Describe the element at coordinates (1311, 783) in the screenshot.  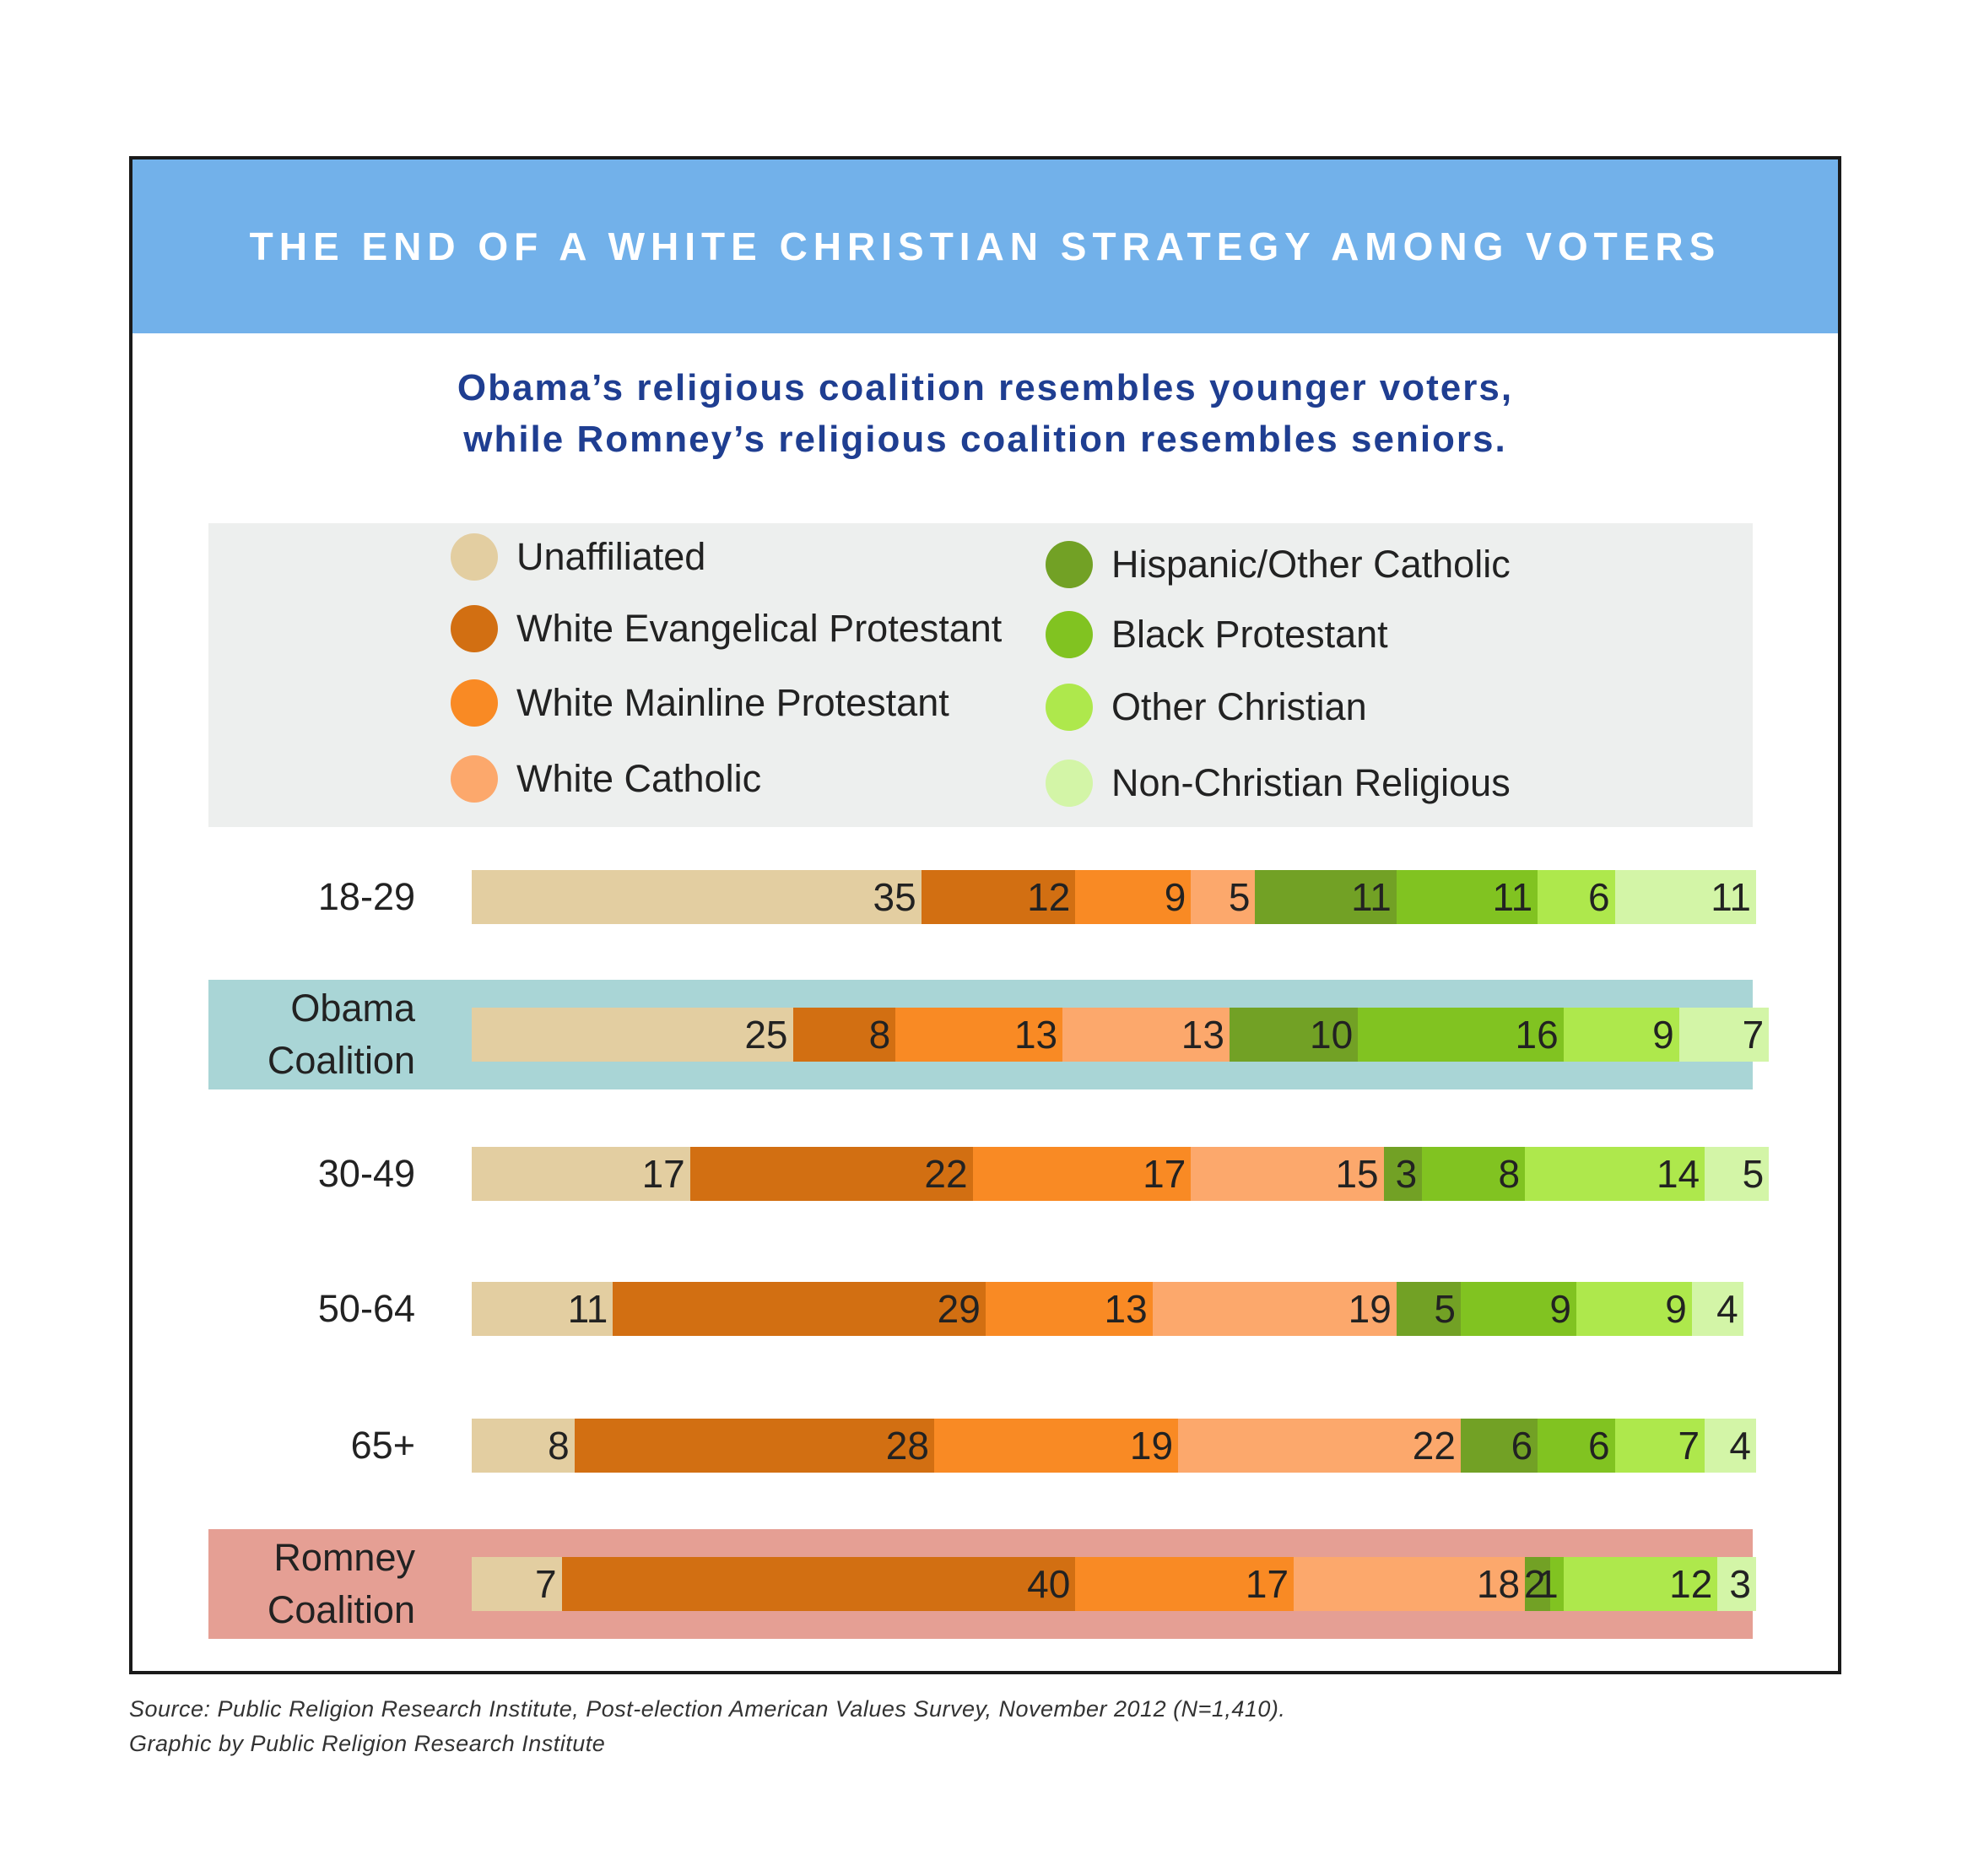
I see `legend-label: Non-Christian Religious` at that location.